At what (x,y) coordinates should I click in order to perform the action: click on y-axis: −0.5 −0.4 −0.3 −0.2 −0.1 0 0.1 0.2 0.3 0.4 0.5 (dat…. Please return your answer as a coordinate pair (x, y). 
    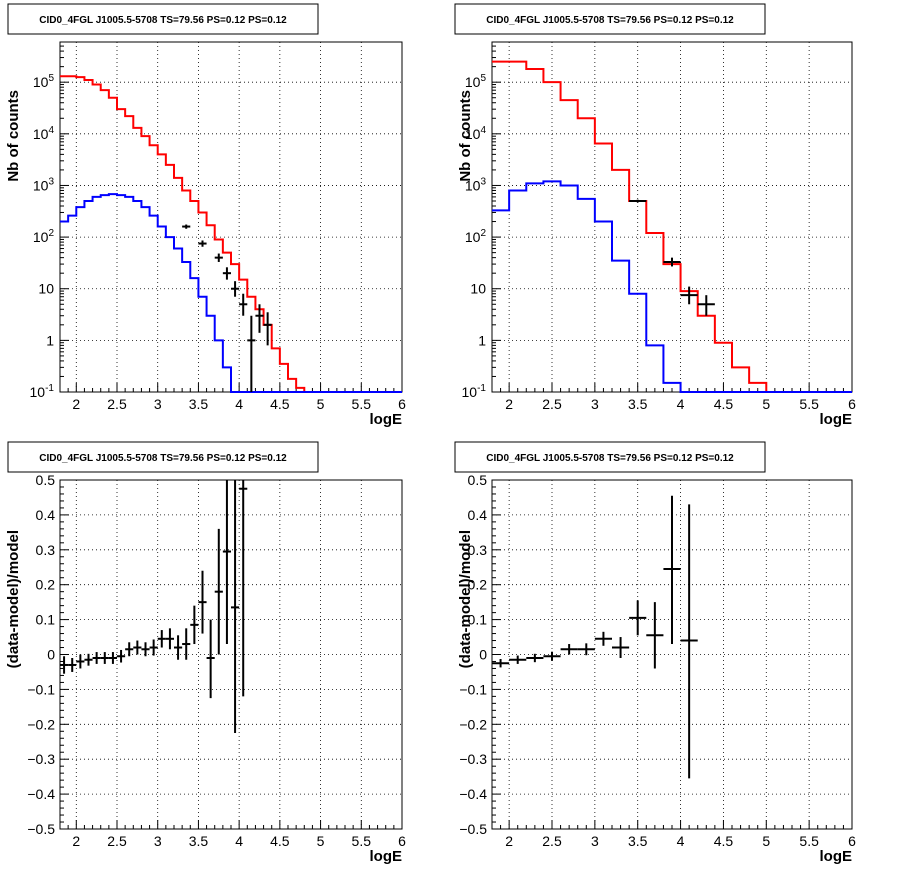
    Looking at the image, I should click on (479, 654).